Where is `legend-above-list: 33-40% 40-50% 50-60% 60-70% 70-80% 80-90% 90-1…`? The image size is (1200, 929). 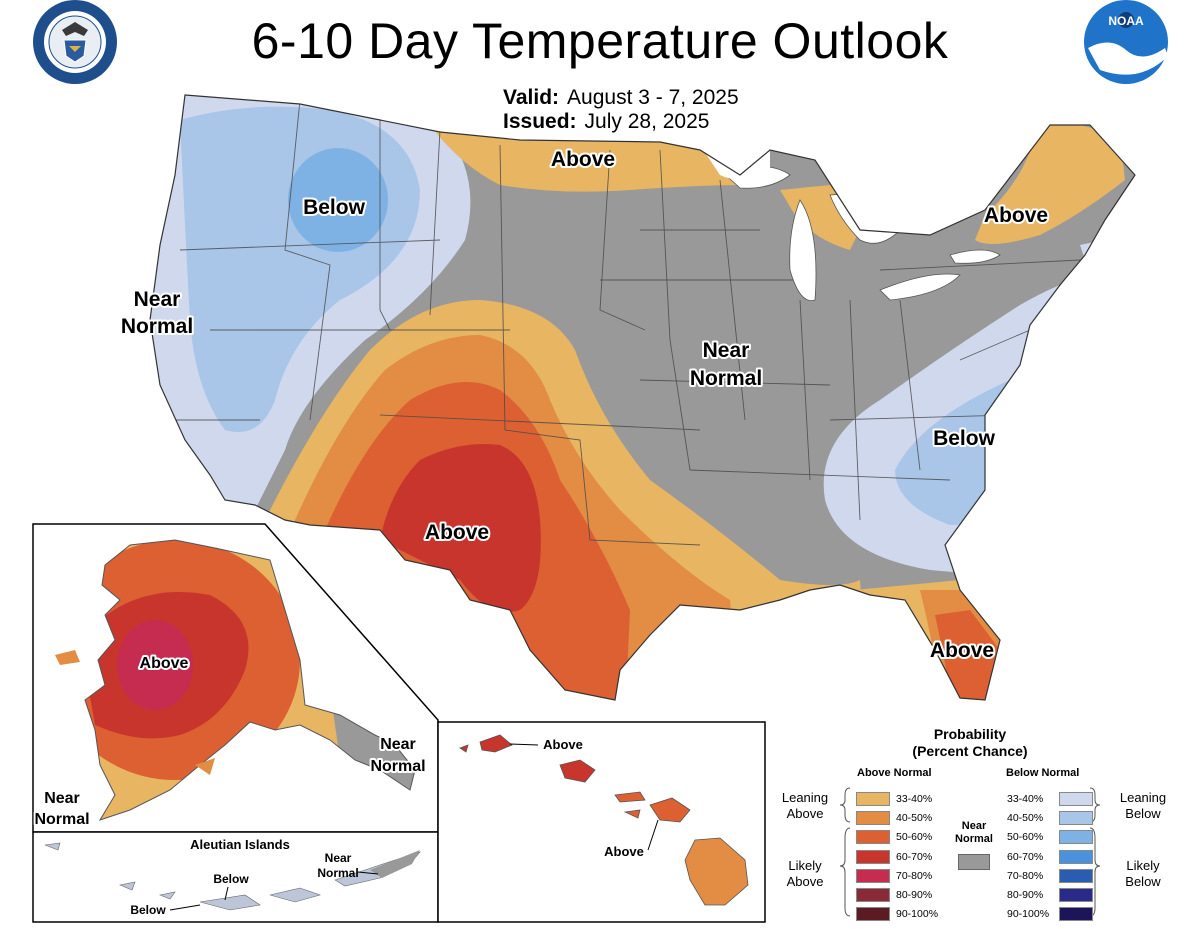 legend-above-list: 33-40% 40-50% 50-60% 60-70% 70-80% 80-90% 90-1… is located at coordinates (897, 856).